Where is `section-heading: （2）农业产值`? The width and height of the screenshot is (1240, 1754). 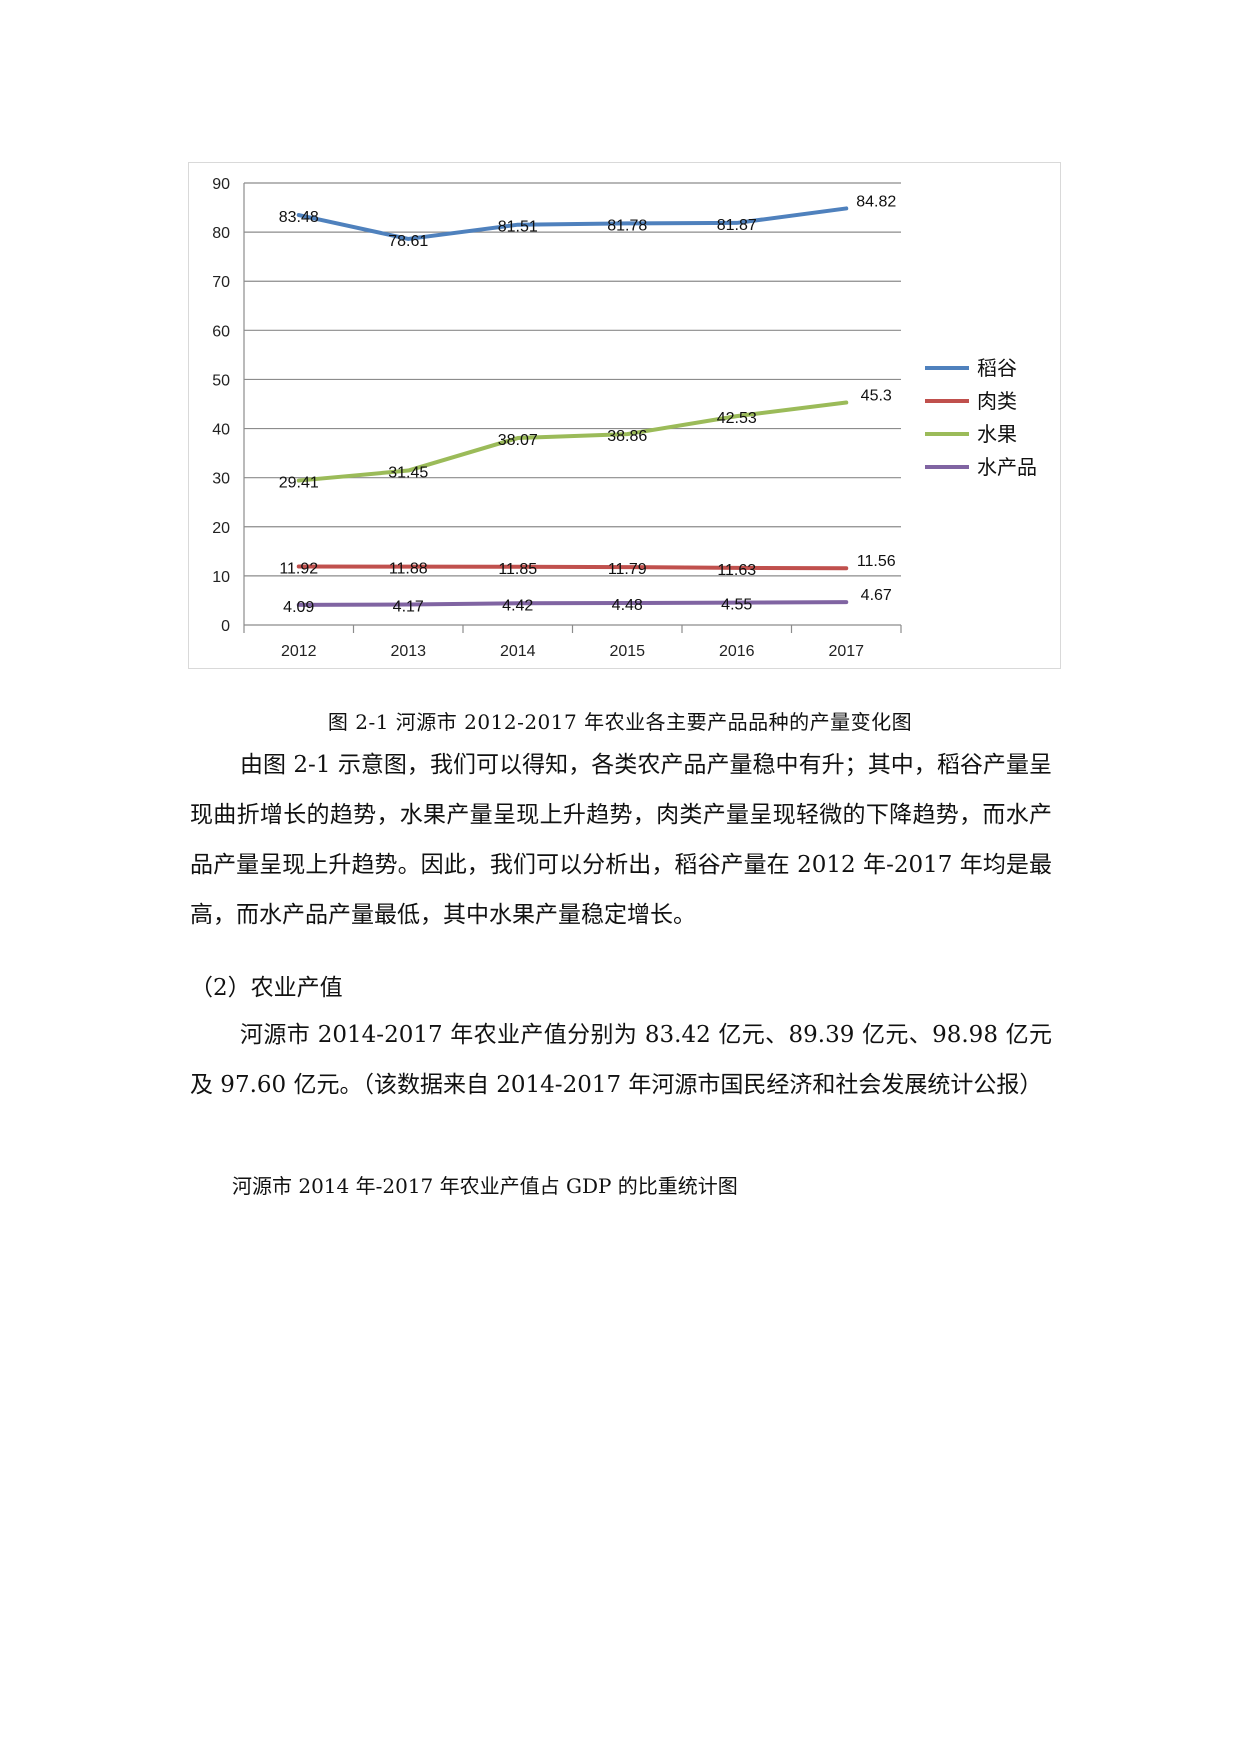 section-heading: （2）农业产值 is located at coordinates (266, 988).